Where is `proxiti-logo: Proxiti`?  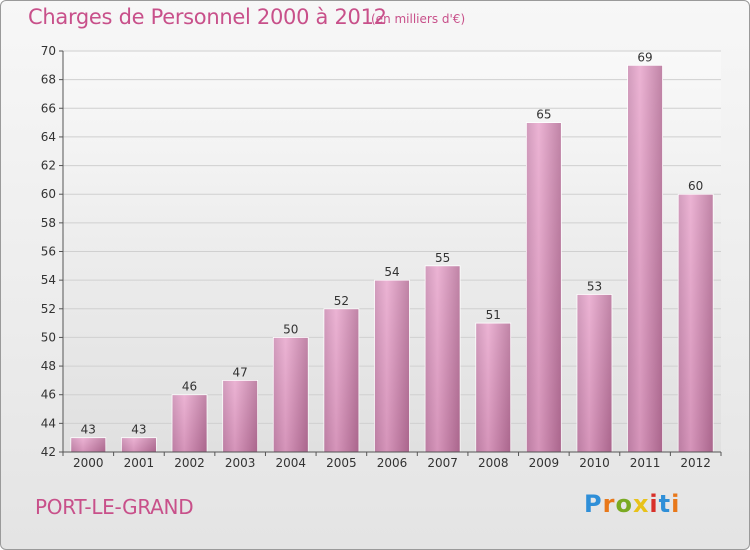
proxiti-logo: Proxiti is located at coordinates (632, 504).